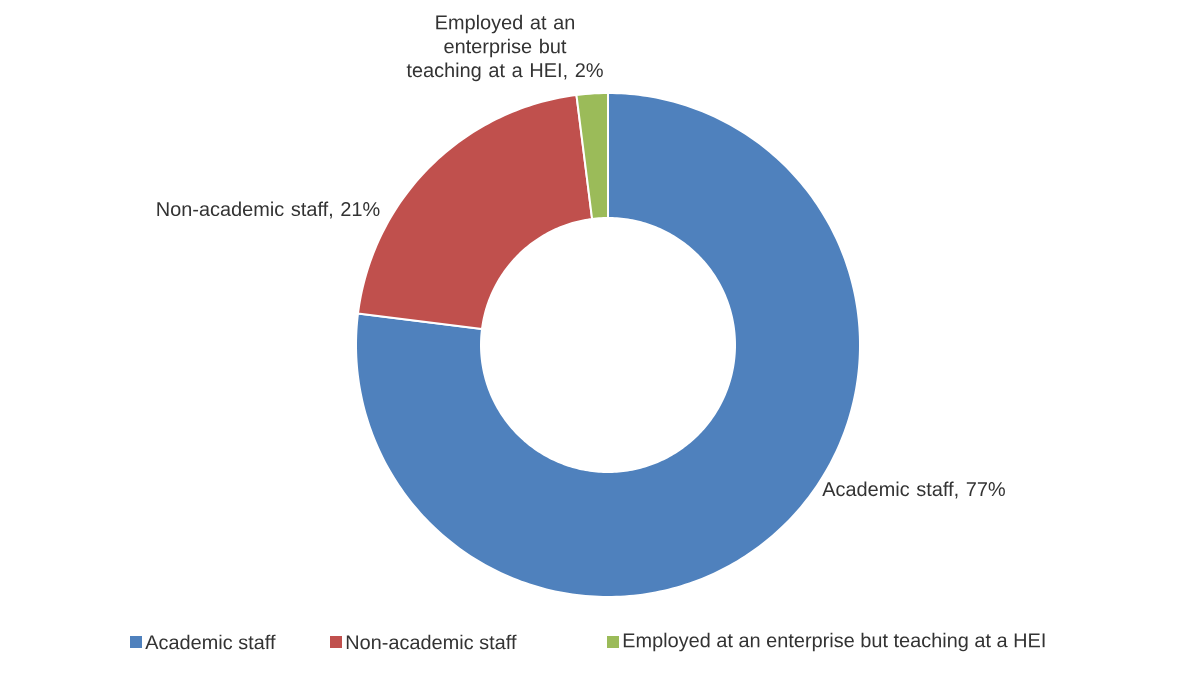  Describe the element at coordinates (431, 642) in the screenshot. I see `legend-label: Non-academic staff` at that location.